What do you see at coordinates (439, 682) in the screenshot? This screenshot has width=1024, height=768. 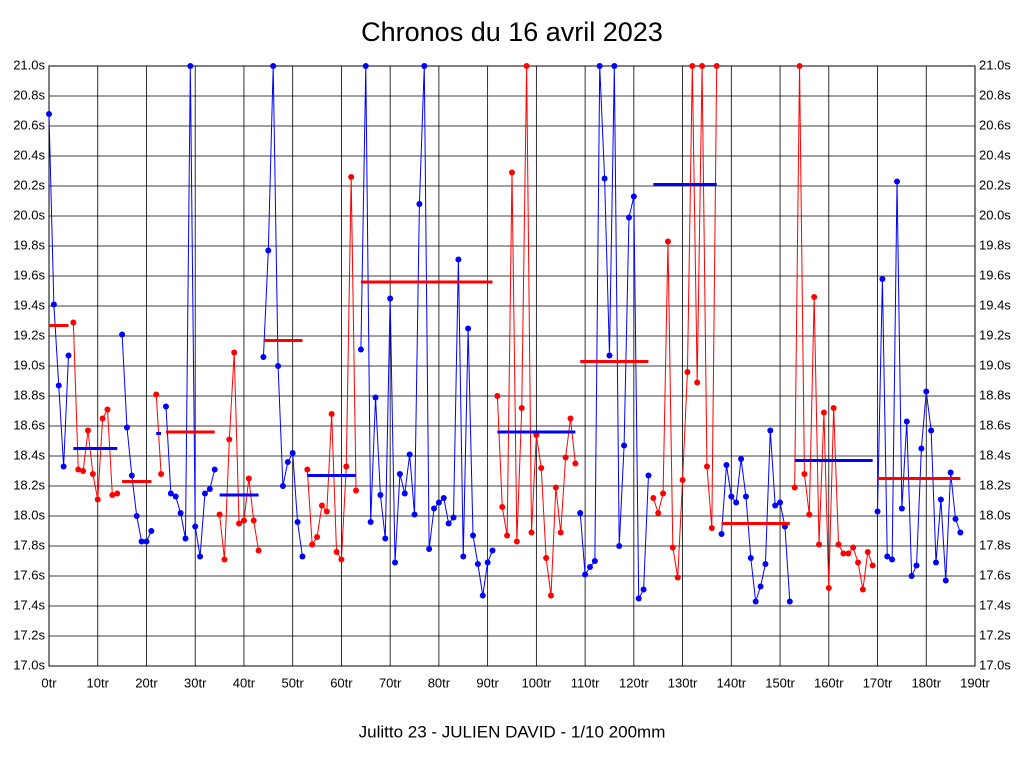 I see `x-tick-label: 80tr` at bounding box center [439, 682].